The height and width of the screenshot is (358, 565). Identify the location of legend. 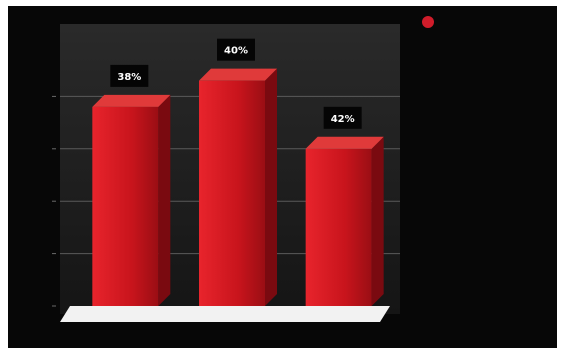
(428, 22).